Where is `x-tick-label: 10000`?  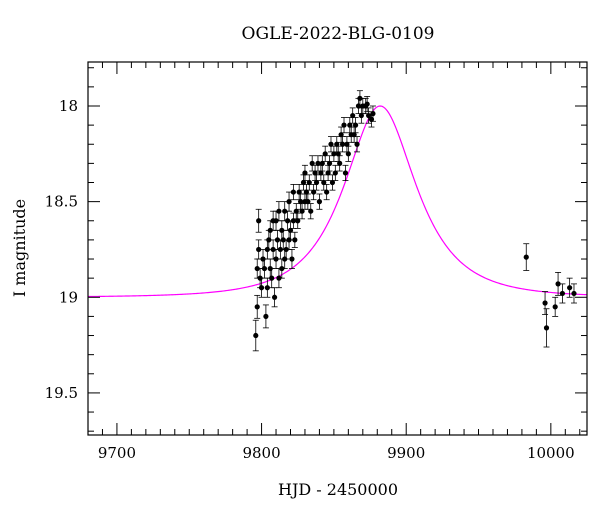 x-tick-label: 10000 is located at coordinates (551, 453).